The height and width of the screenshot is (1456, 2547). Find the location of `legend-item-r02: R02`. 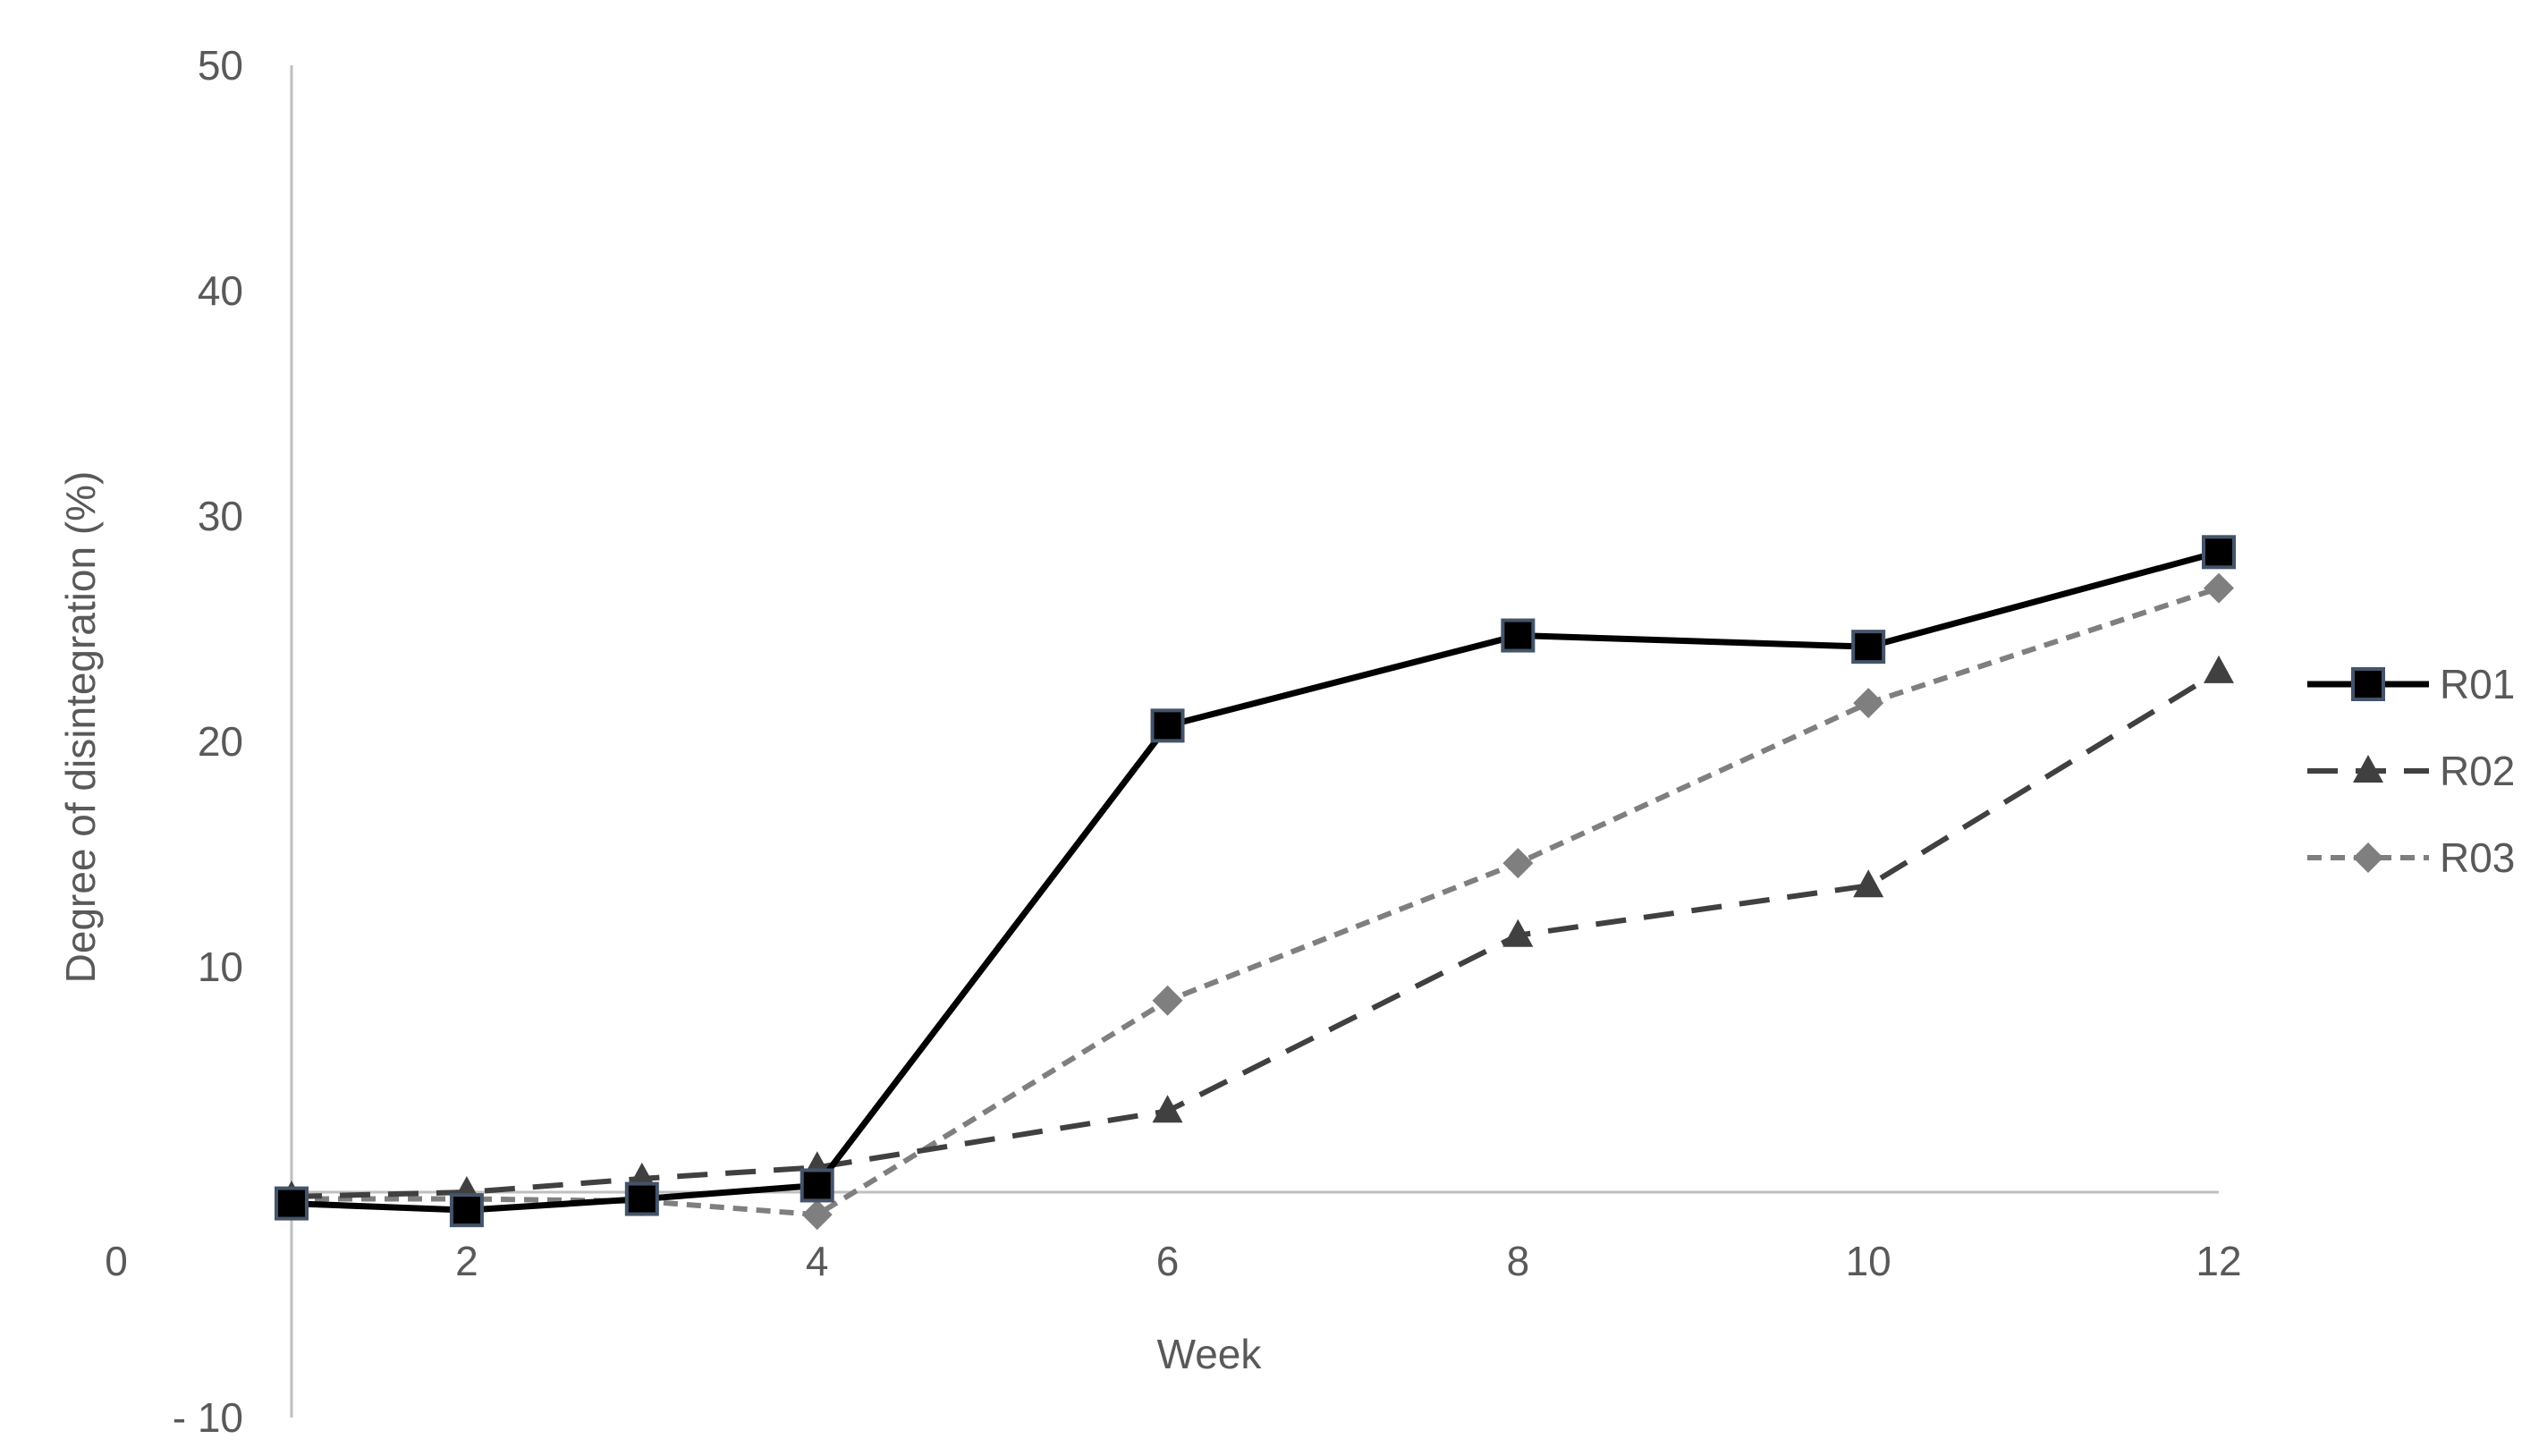

legend-item-r02: R02 is located at coordinates (2411, 771).